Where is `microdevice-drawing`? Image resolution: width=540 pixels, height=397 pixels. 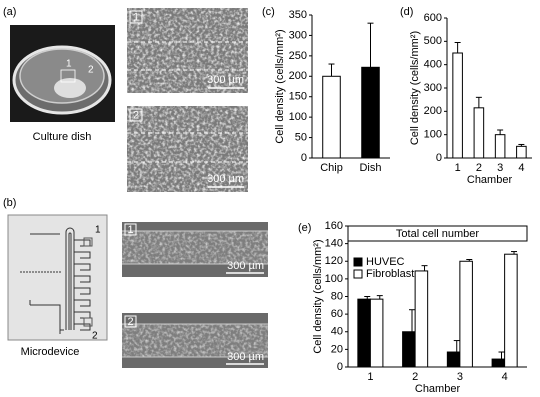
microdevice-drawing is located at coordinates (57, 277).